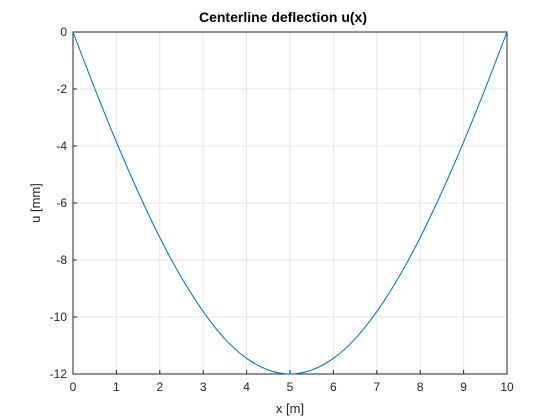 This screenshot has width=560, height=420. I want to click on x-tick-label: 6, so click(333, 387).